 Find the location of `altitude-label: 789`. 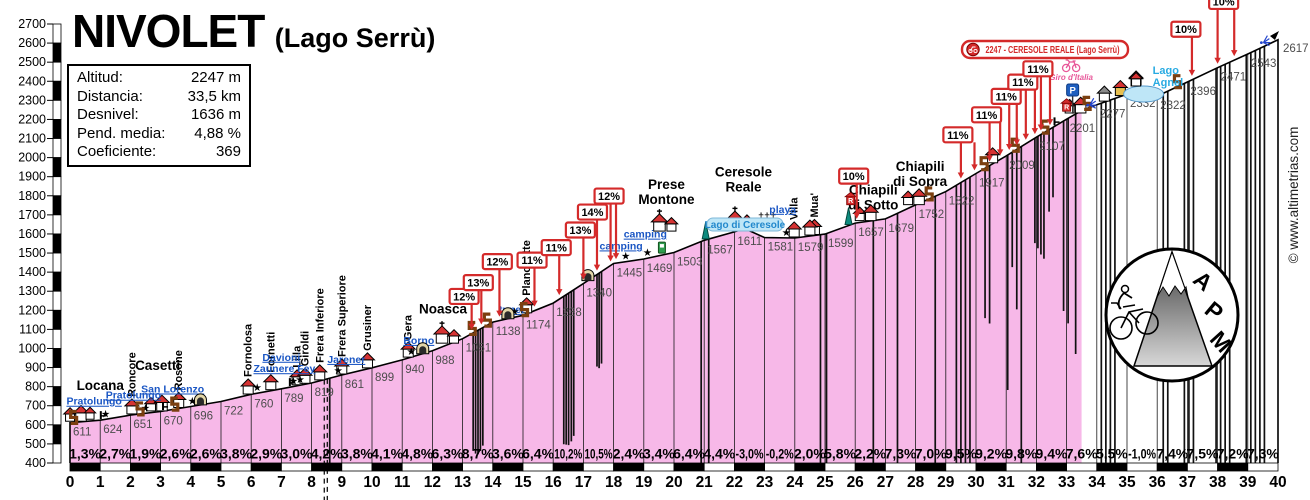

altitude-label: 789 is located at coordinates (293, 399).